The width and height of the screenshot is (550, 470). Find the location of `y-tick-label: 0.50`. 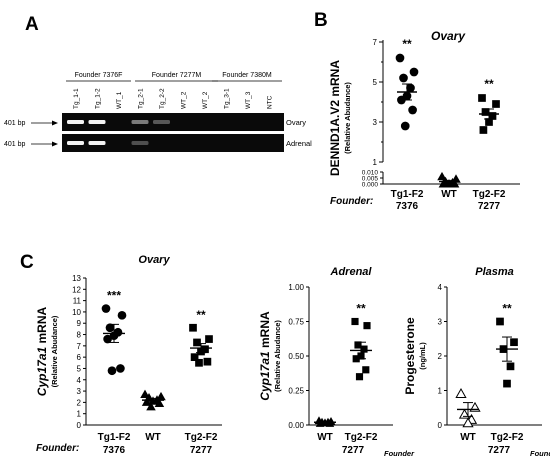

y-tick-label: 0.50 is located at coordinates (296, 356).